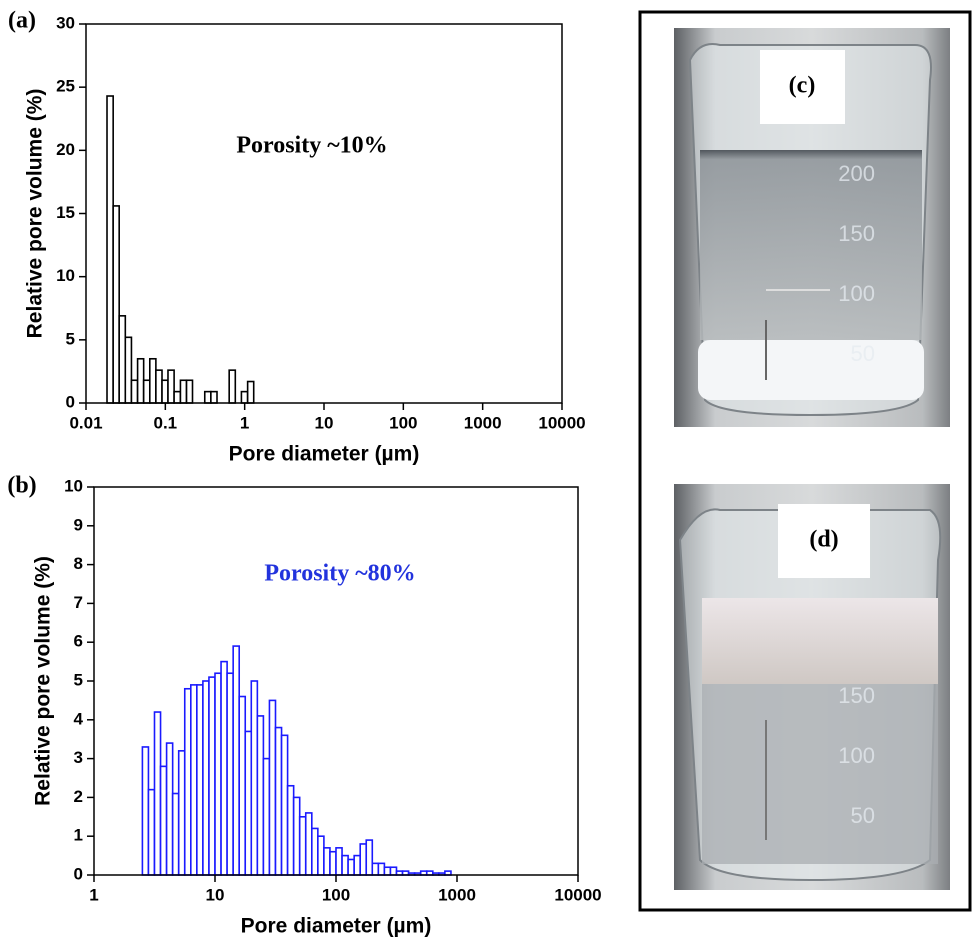 The height and width of the screenshot is (946, 976). What do you see at coordinates (812, 687) in the screenshot?
I see `photo-d` at bounding box center [812, 687].